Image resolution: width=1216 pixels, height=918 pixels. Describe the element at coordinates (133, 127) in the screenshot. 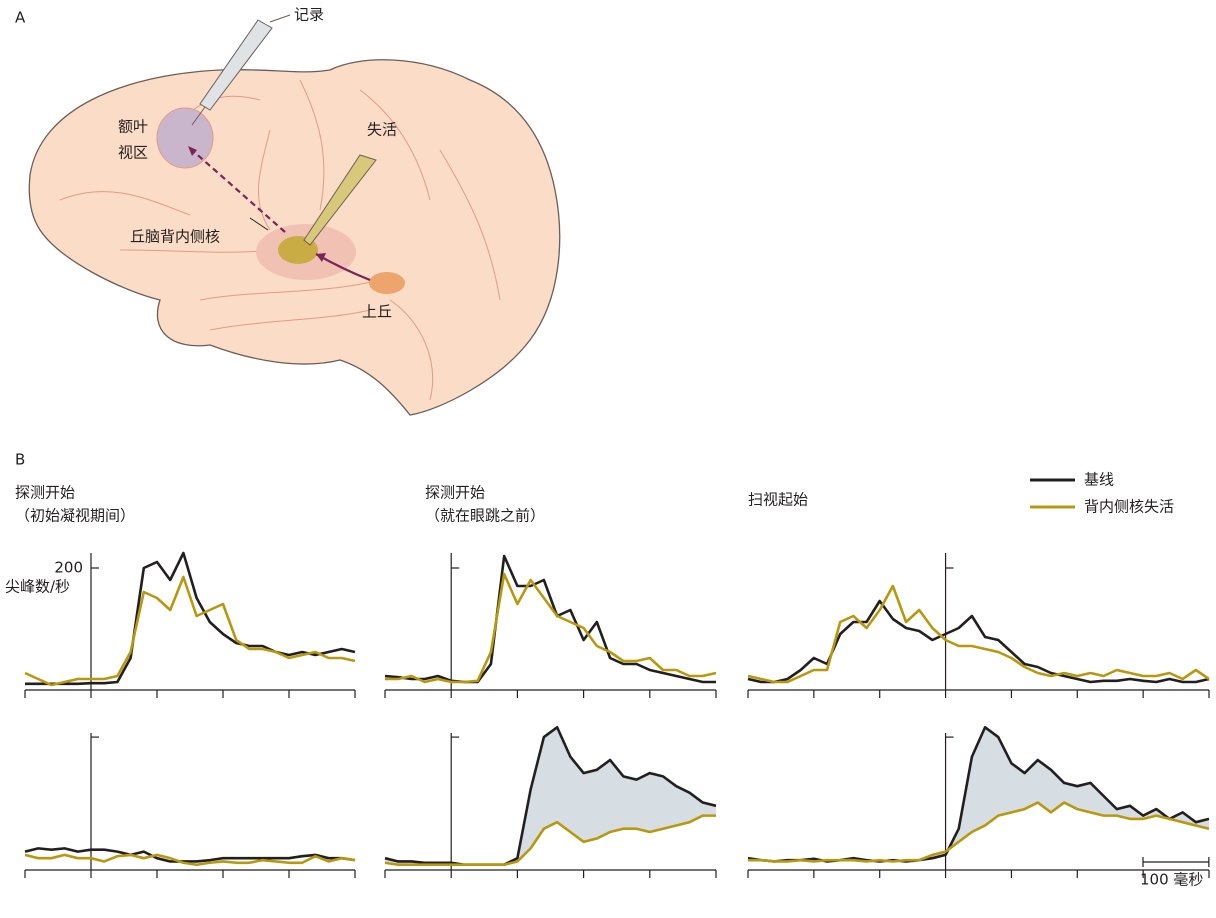

I see `label: 额叶` at that location.